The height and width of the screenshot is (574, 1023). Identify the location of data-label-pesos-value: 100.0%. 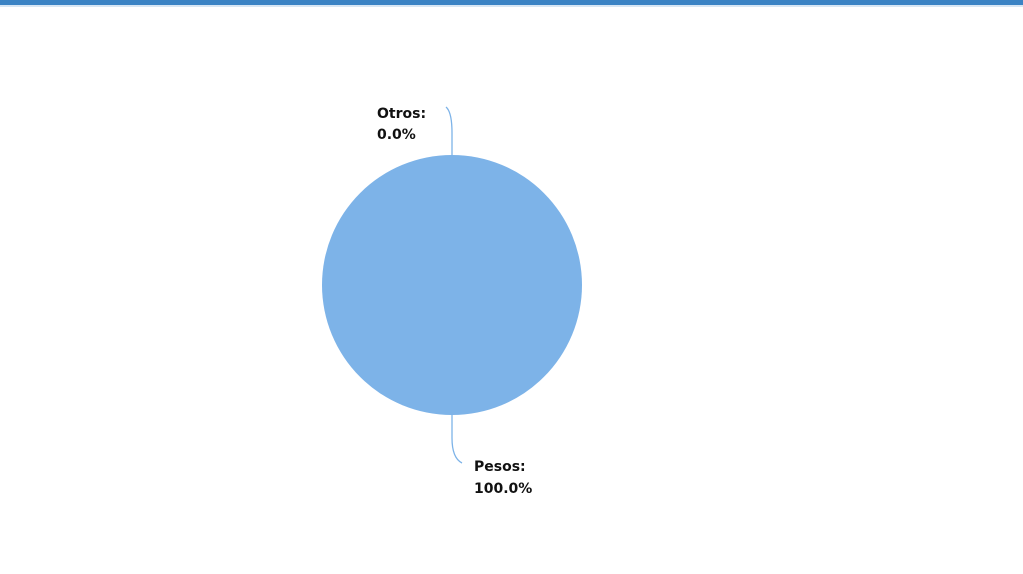
(503, 489).